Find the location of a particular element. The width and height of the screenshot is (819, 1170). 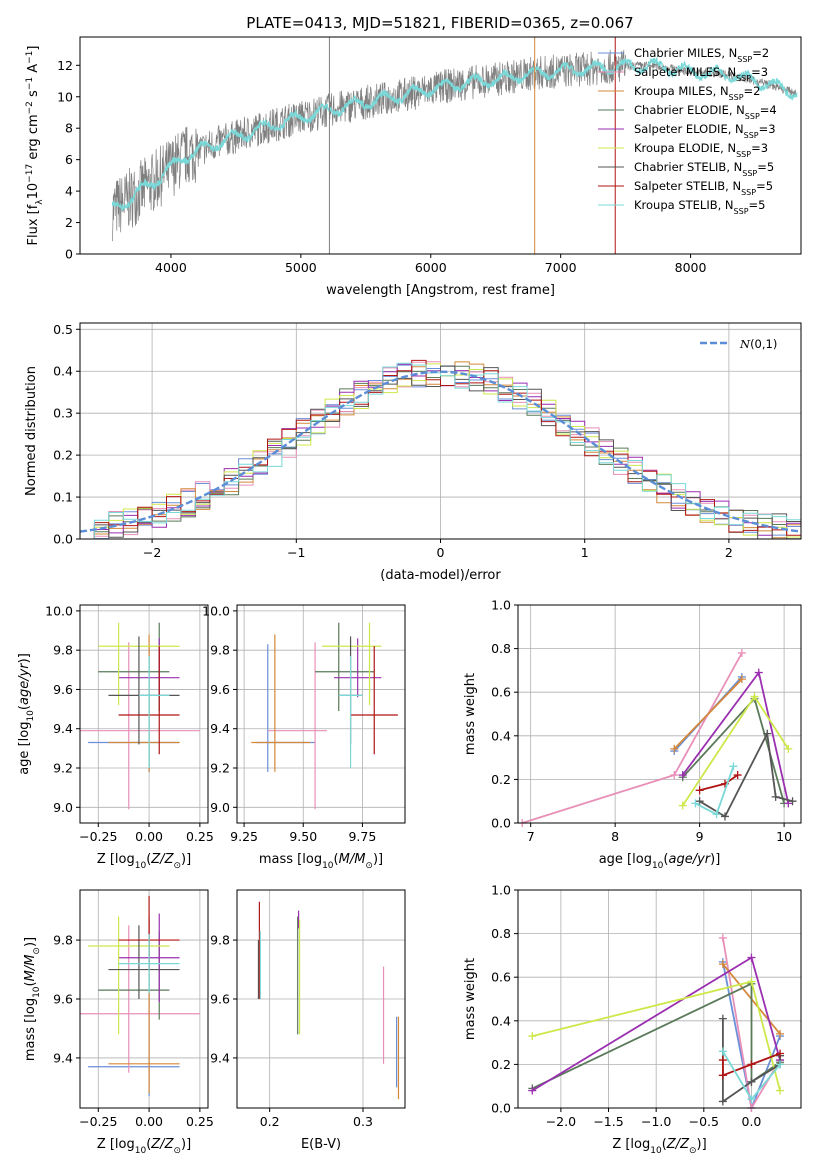

y-axis-label: Normed distribution is located at coordinates (31, 431).